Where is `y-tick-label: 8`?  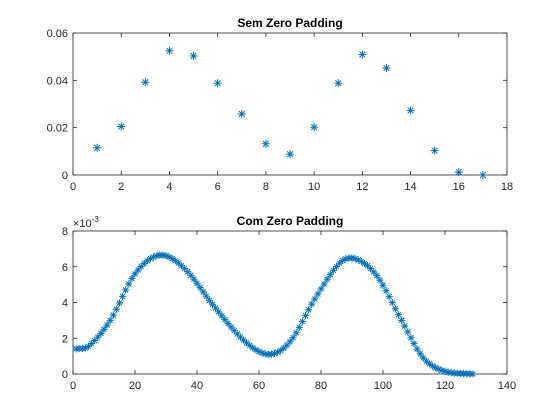
y-tick-label: 8 is located at coordinates (65, 232).